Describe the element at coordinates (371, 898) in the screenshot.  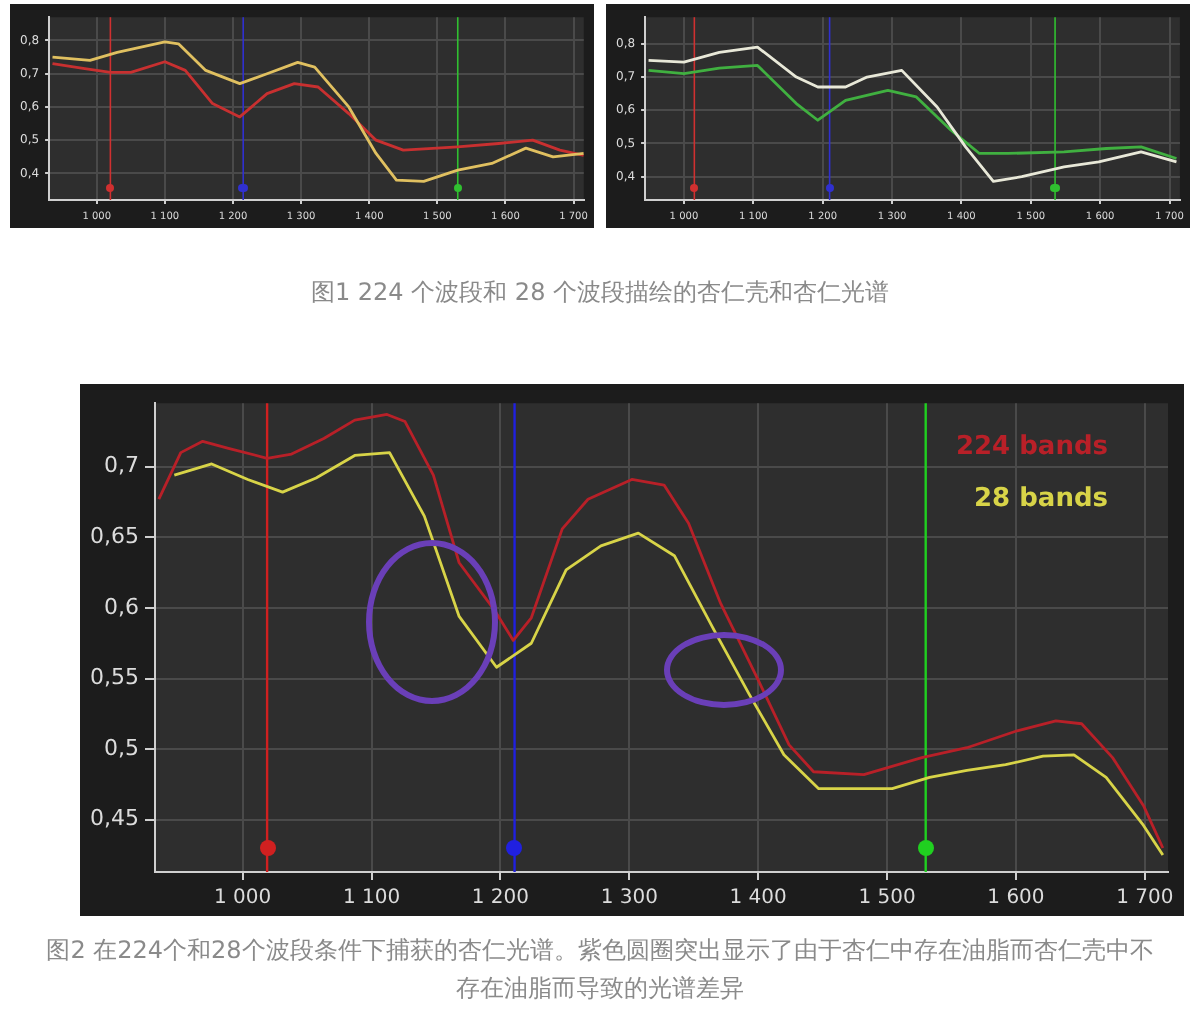
I see `x-tick-label: 1 100` at that location.